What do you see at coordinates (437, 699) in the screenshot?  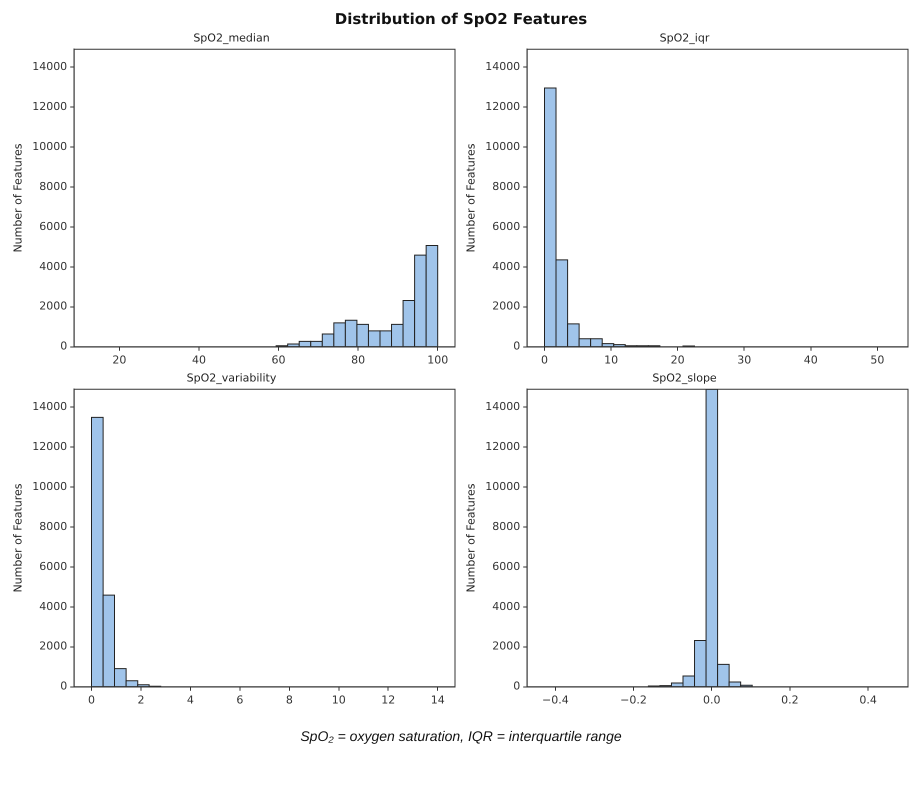 I see `x-tick-label: 14` at bounding box center [437, 699].